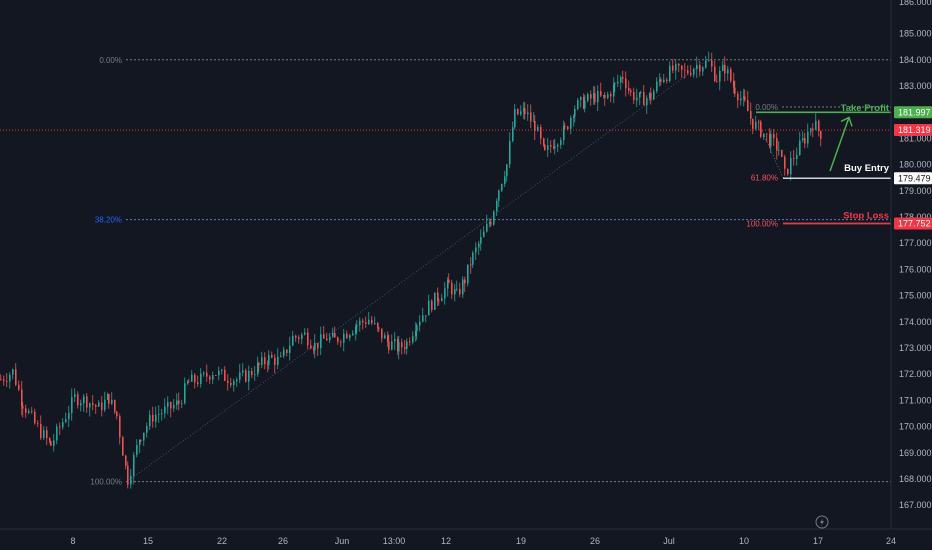 The height and width of the screenshot is (550, 932). What do you see at coordinates (106, 482) in the screenshot?
I see `fib-level-label: 100.00%` at bounding box center [106, 482].